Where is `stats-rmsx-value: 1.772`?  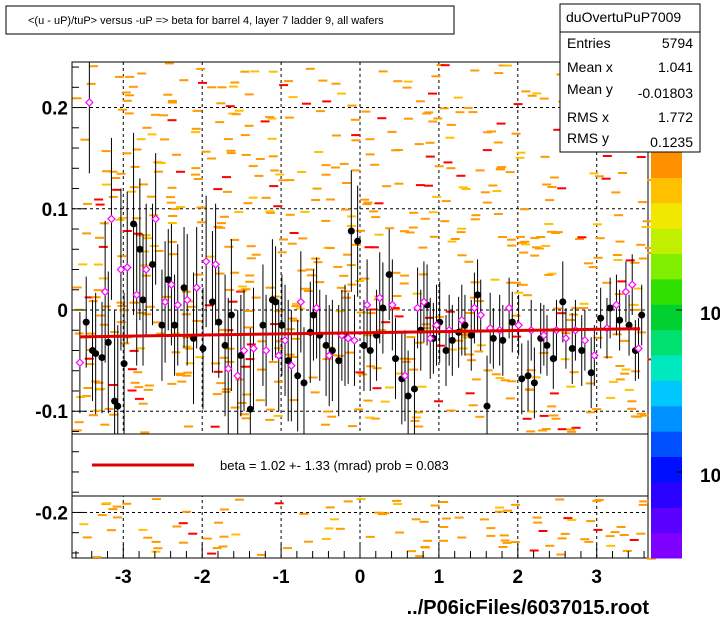
stats-rmsx-value: 1.772 is located at coordinates (675, 117).